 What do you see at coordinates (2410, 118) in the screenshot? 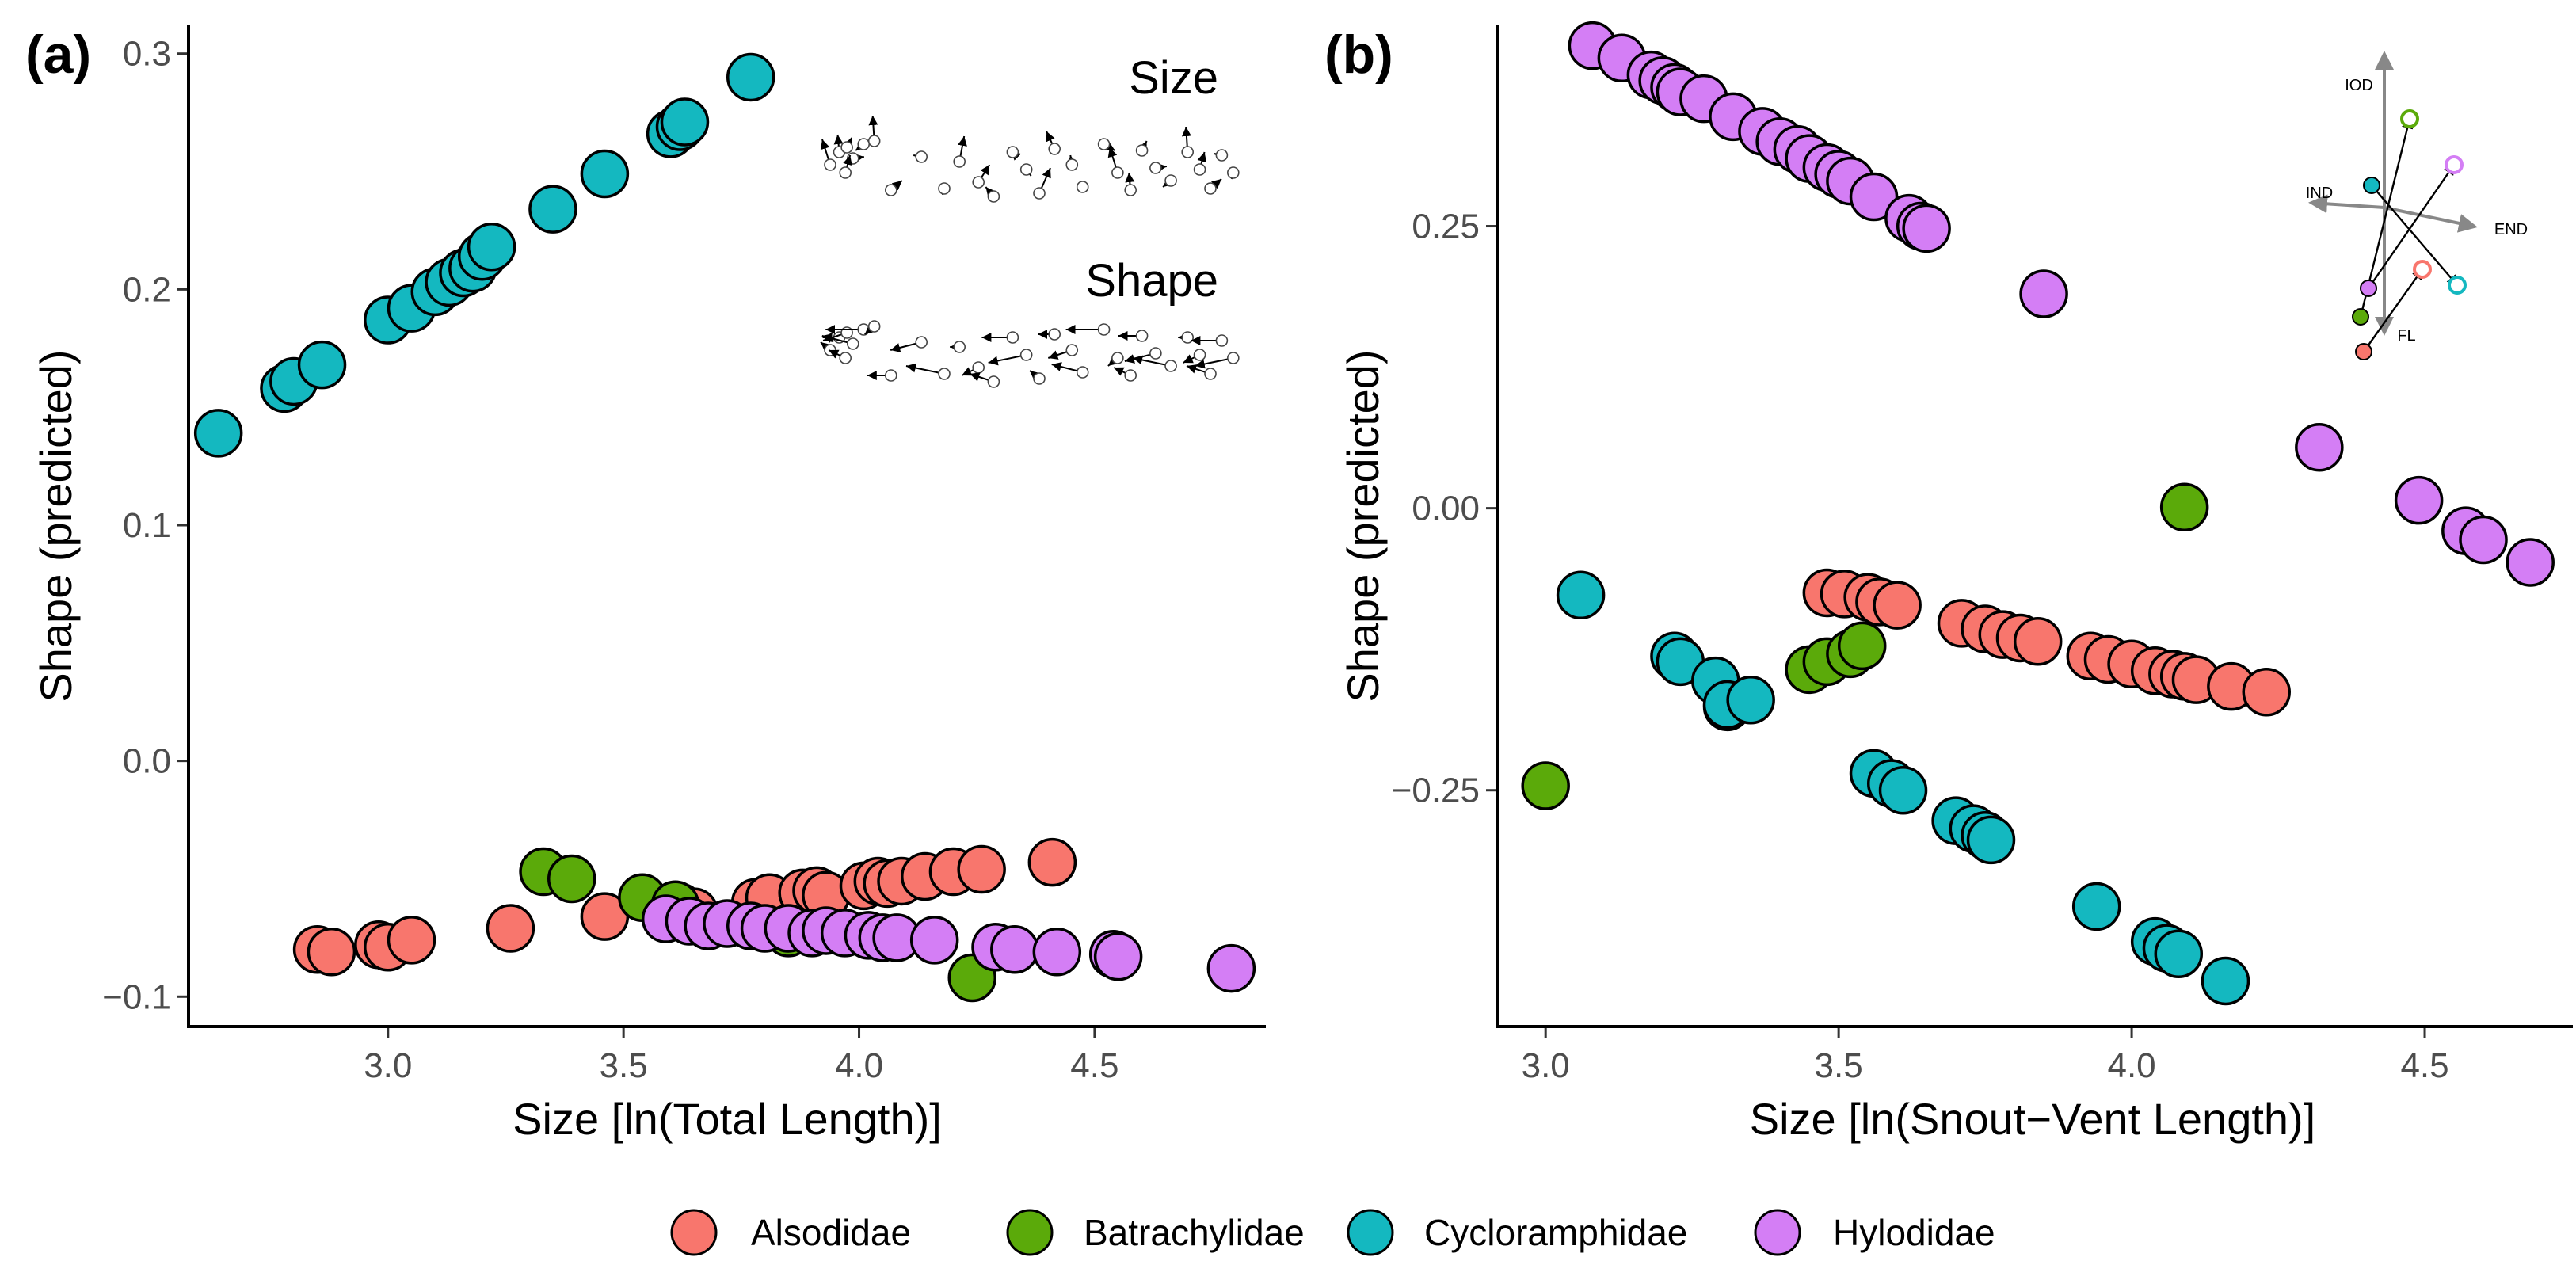
I see `trait-end-batrachylidae` at bounding box center [2410, 118].